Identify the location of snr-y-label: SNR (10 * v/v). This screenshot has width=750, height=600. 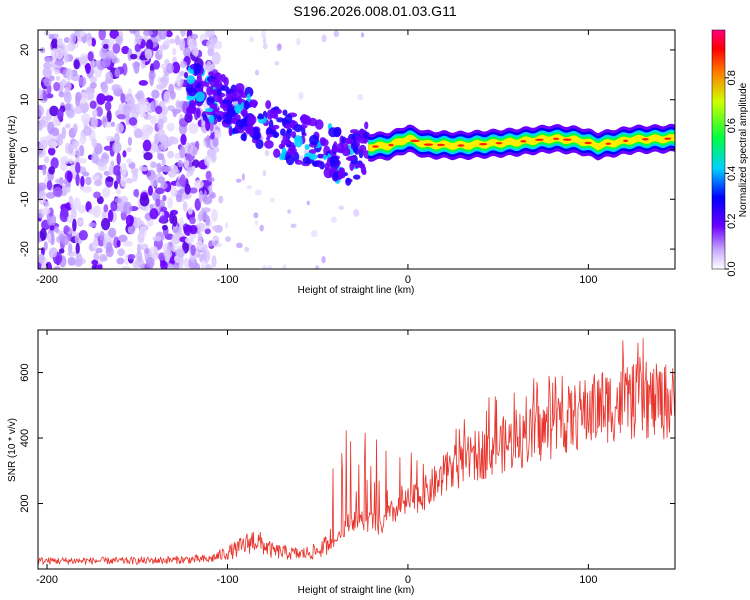
(12, 450).